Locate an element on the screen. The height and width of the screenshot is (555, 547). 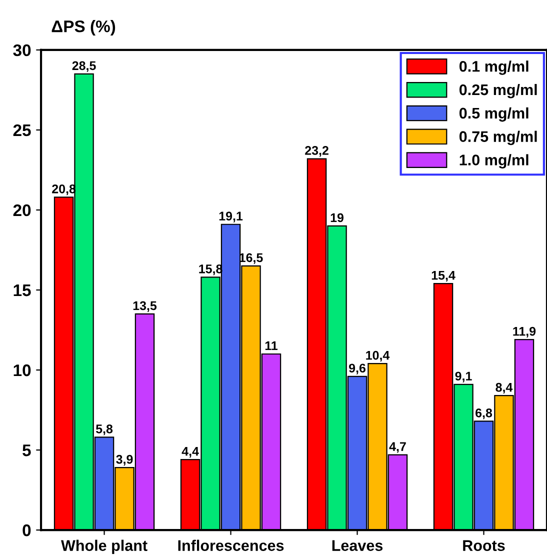
legend-label: 1.0 mg/ml is located at coordinates (494, 161).